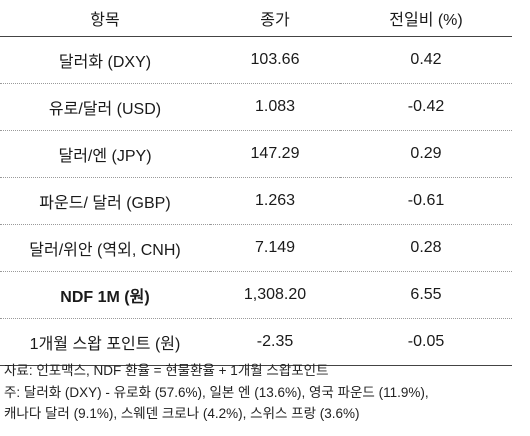 The width and height of the screenshot is (530, 436). What do you see at coordinates (275, 201) in the screenshot?
I see `row-close: 1.263` at bounding box center [275, 201].